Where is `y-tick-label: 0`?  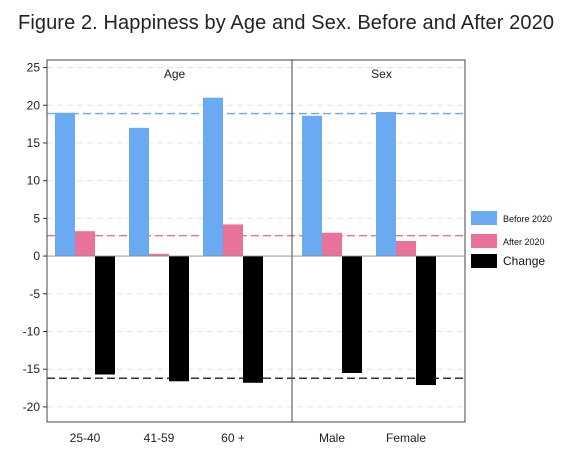
y-tick-label: 0 is located at coordinates (36, 256).